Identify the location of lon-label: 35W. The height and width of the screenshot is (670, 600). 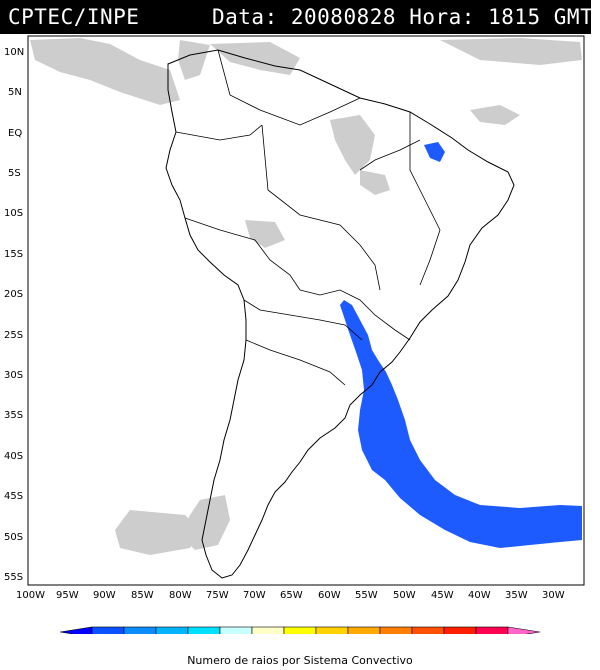
(516, 595).